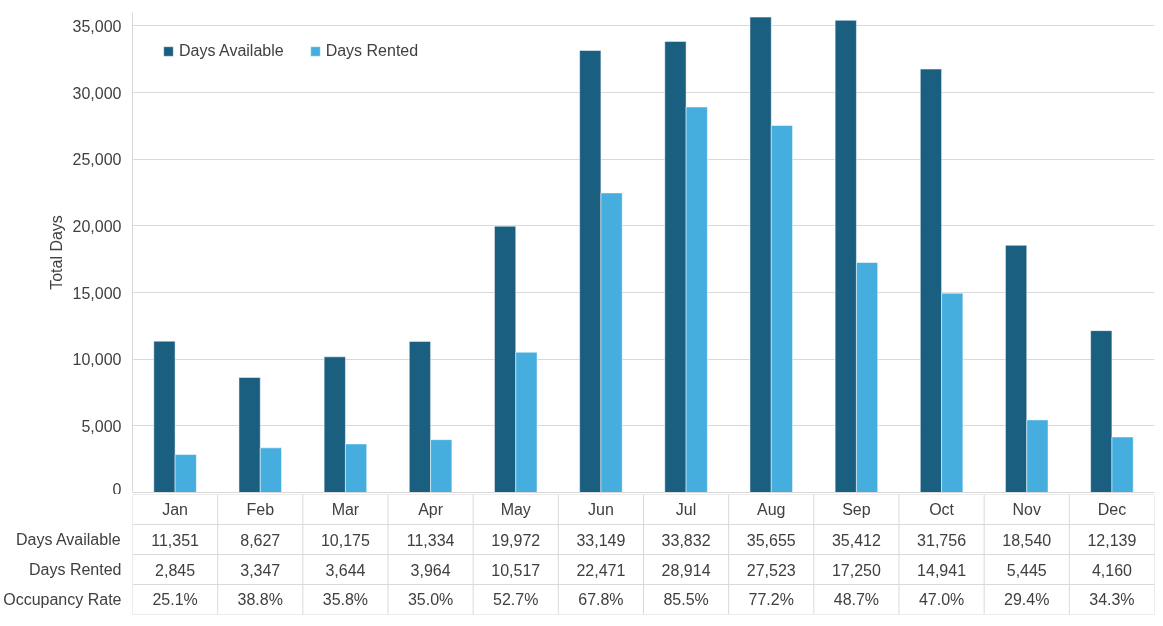  I want to click on x-tick-label: May, so click(515, 509).